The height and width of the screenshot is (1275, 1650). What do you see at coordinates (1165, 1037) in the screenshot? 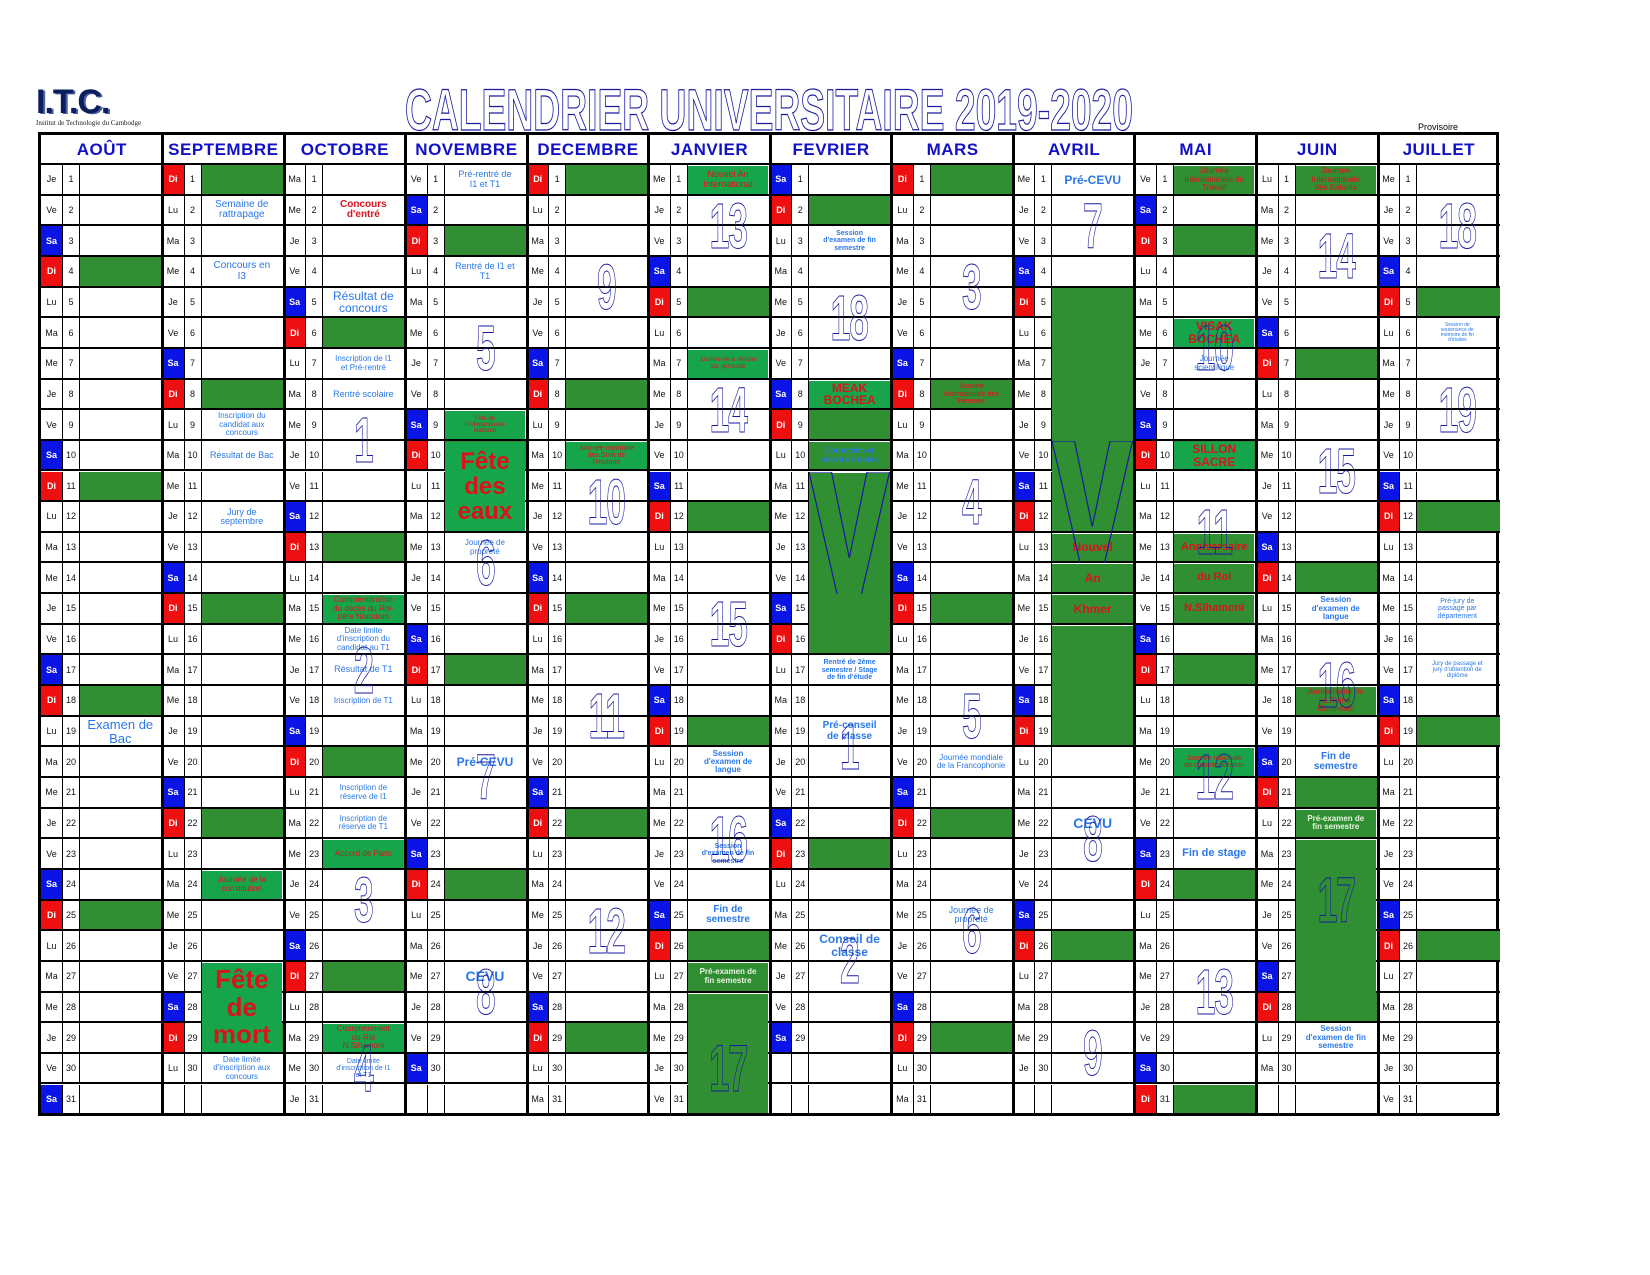
I see `day-number: 29` at bounding box center [1165, 1037].